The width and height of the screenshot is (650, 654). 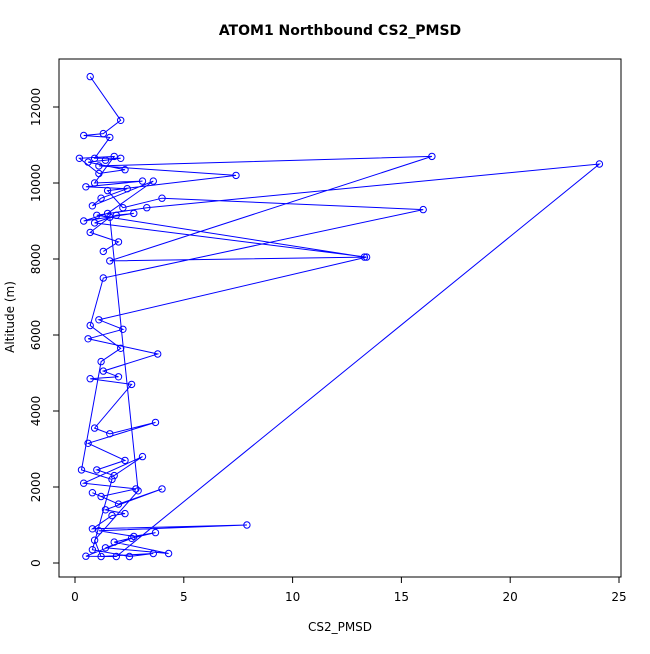 What do you see at coordinates (184, 597) in the screenshot?
I see `x-tick-label: 5` at bounding box center [184, 597].